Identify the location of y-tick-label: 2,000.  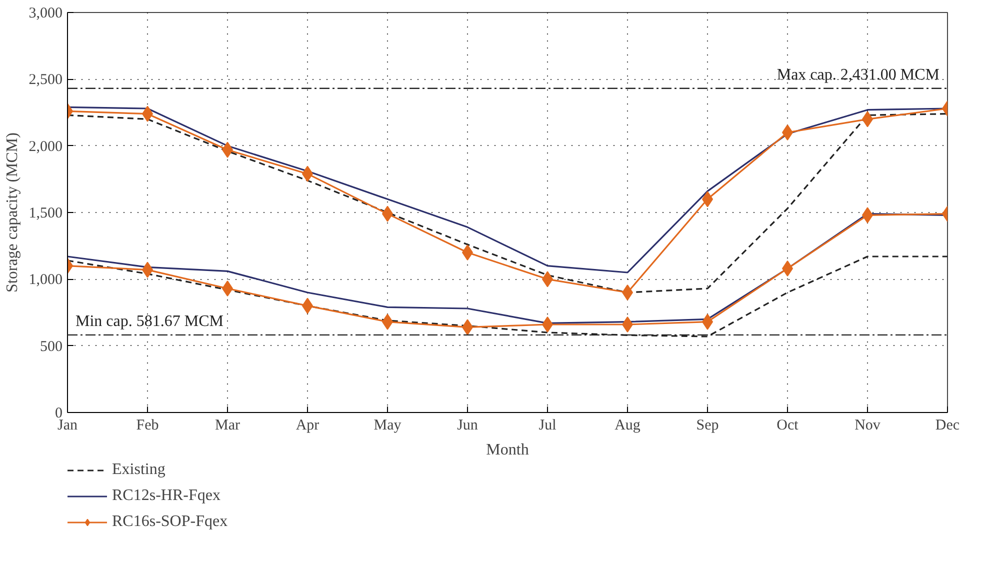
(45, 146).